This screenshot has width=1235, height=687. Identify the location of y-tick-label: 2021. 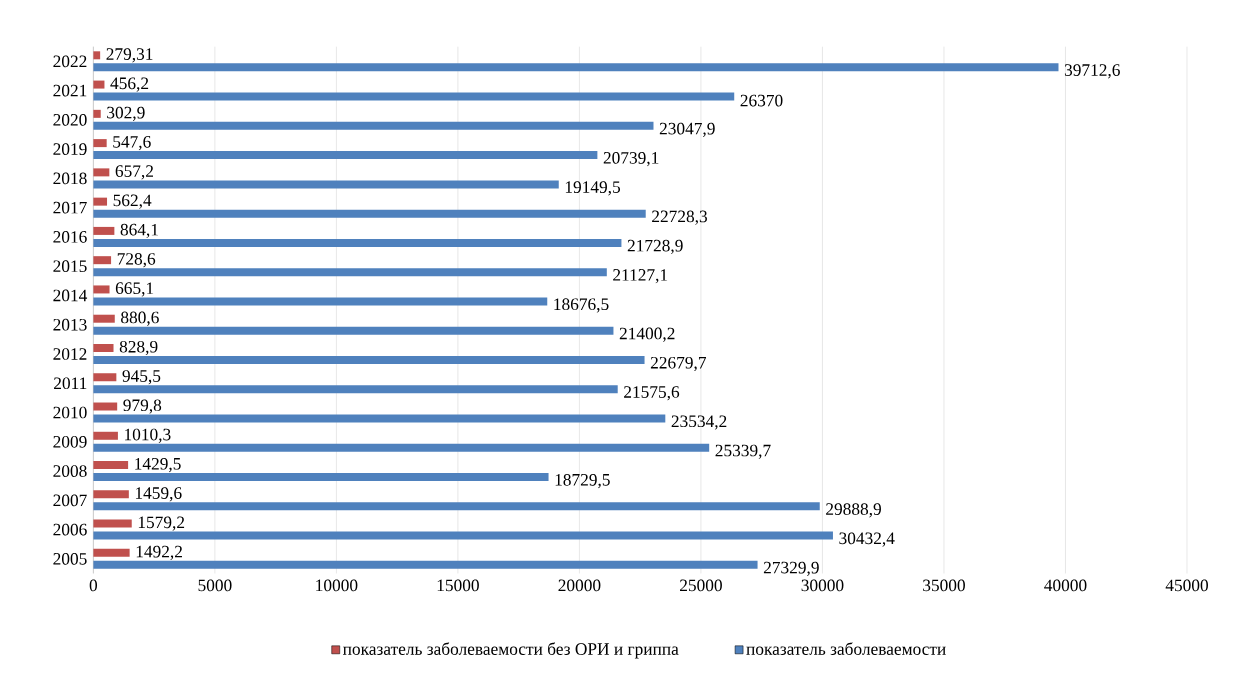
(70, 90).